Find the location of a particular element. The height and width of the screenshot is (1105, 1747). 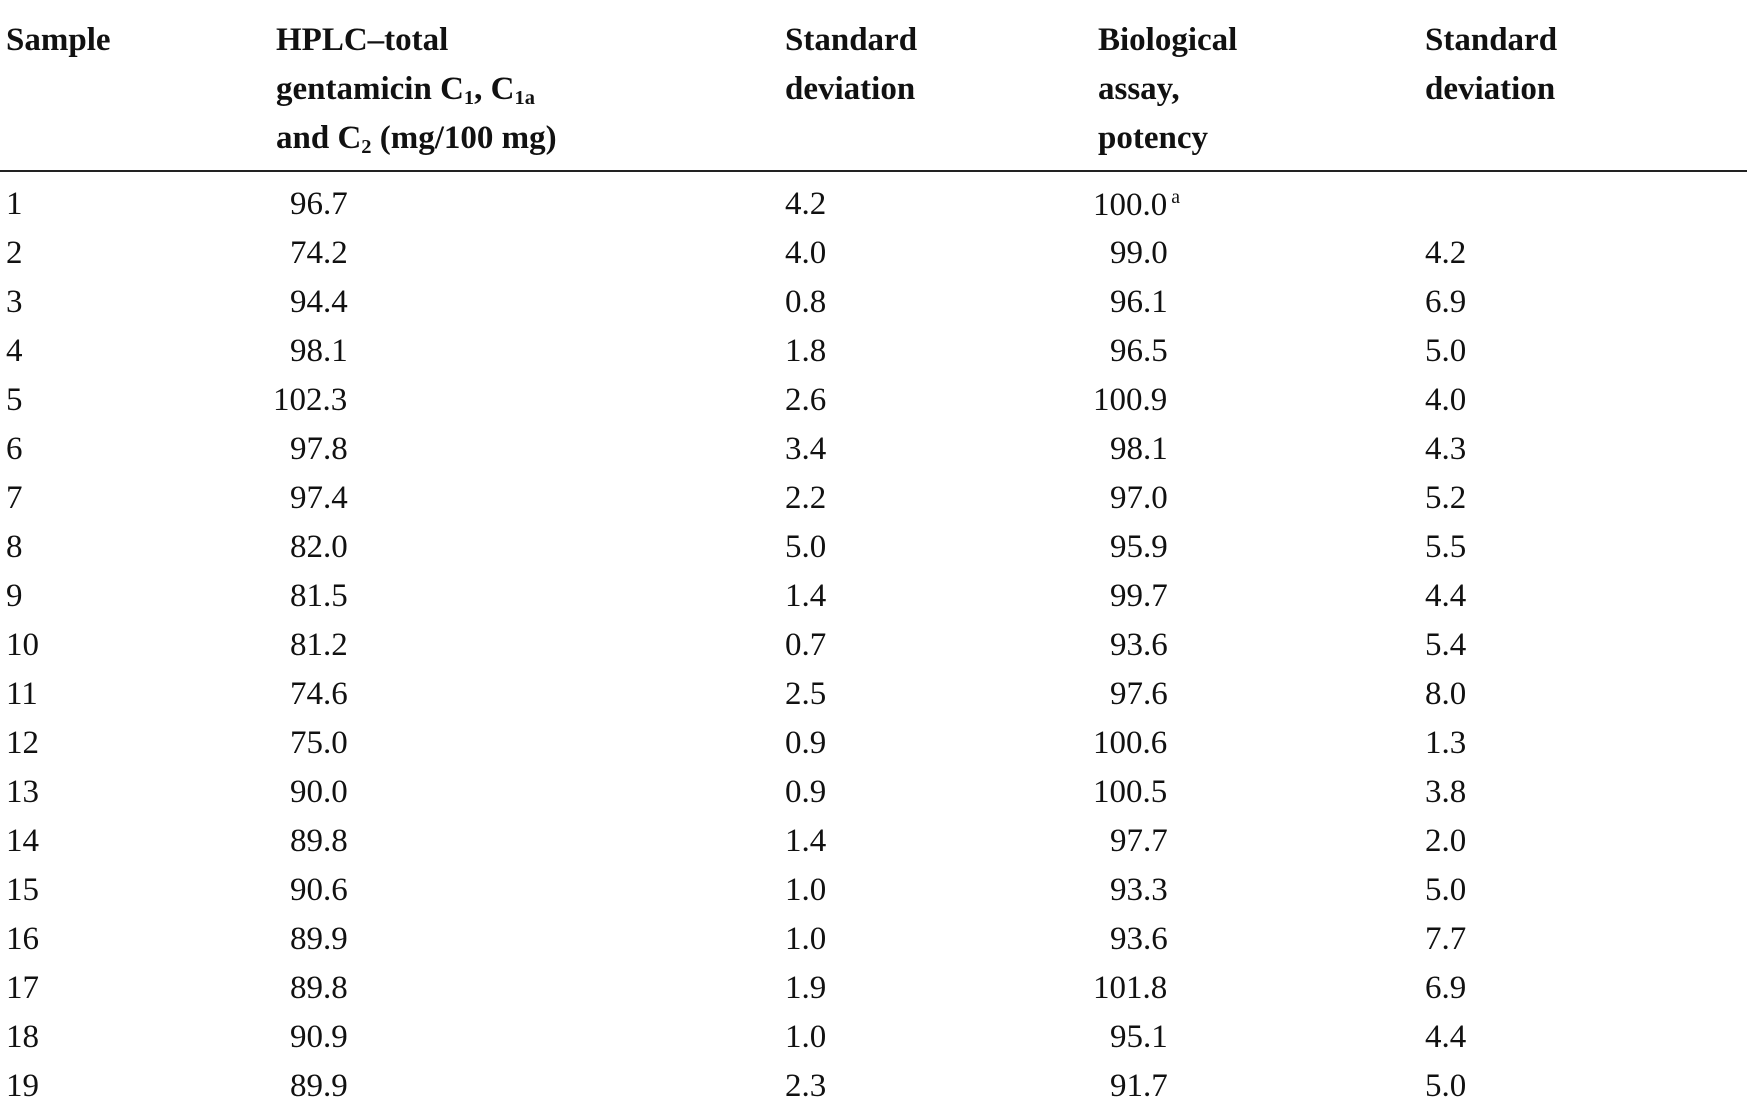

cell: 12 is located at coordinates (22, 743).